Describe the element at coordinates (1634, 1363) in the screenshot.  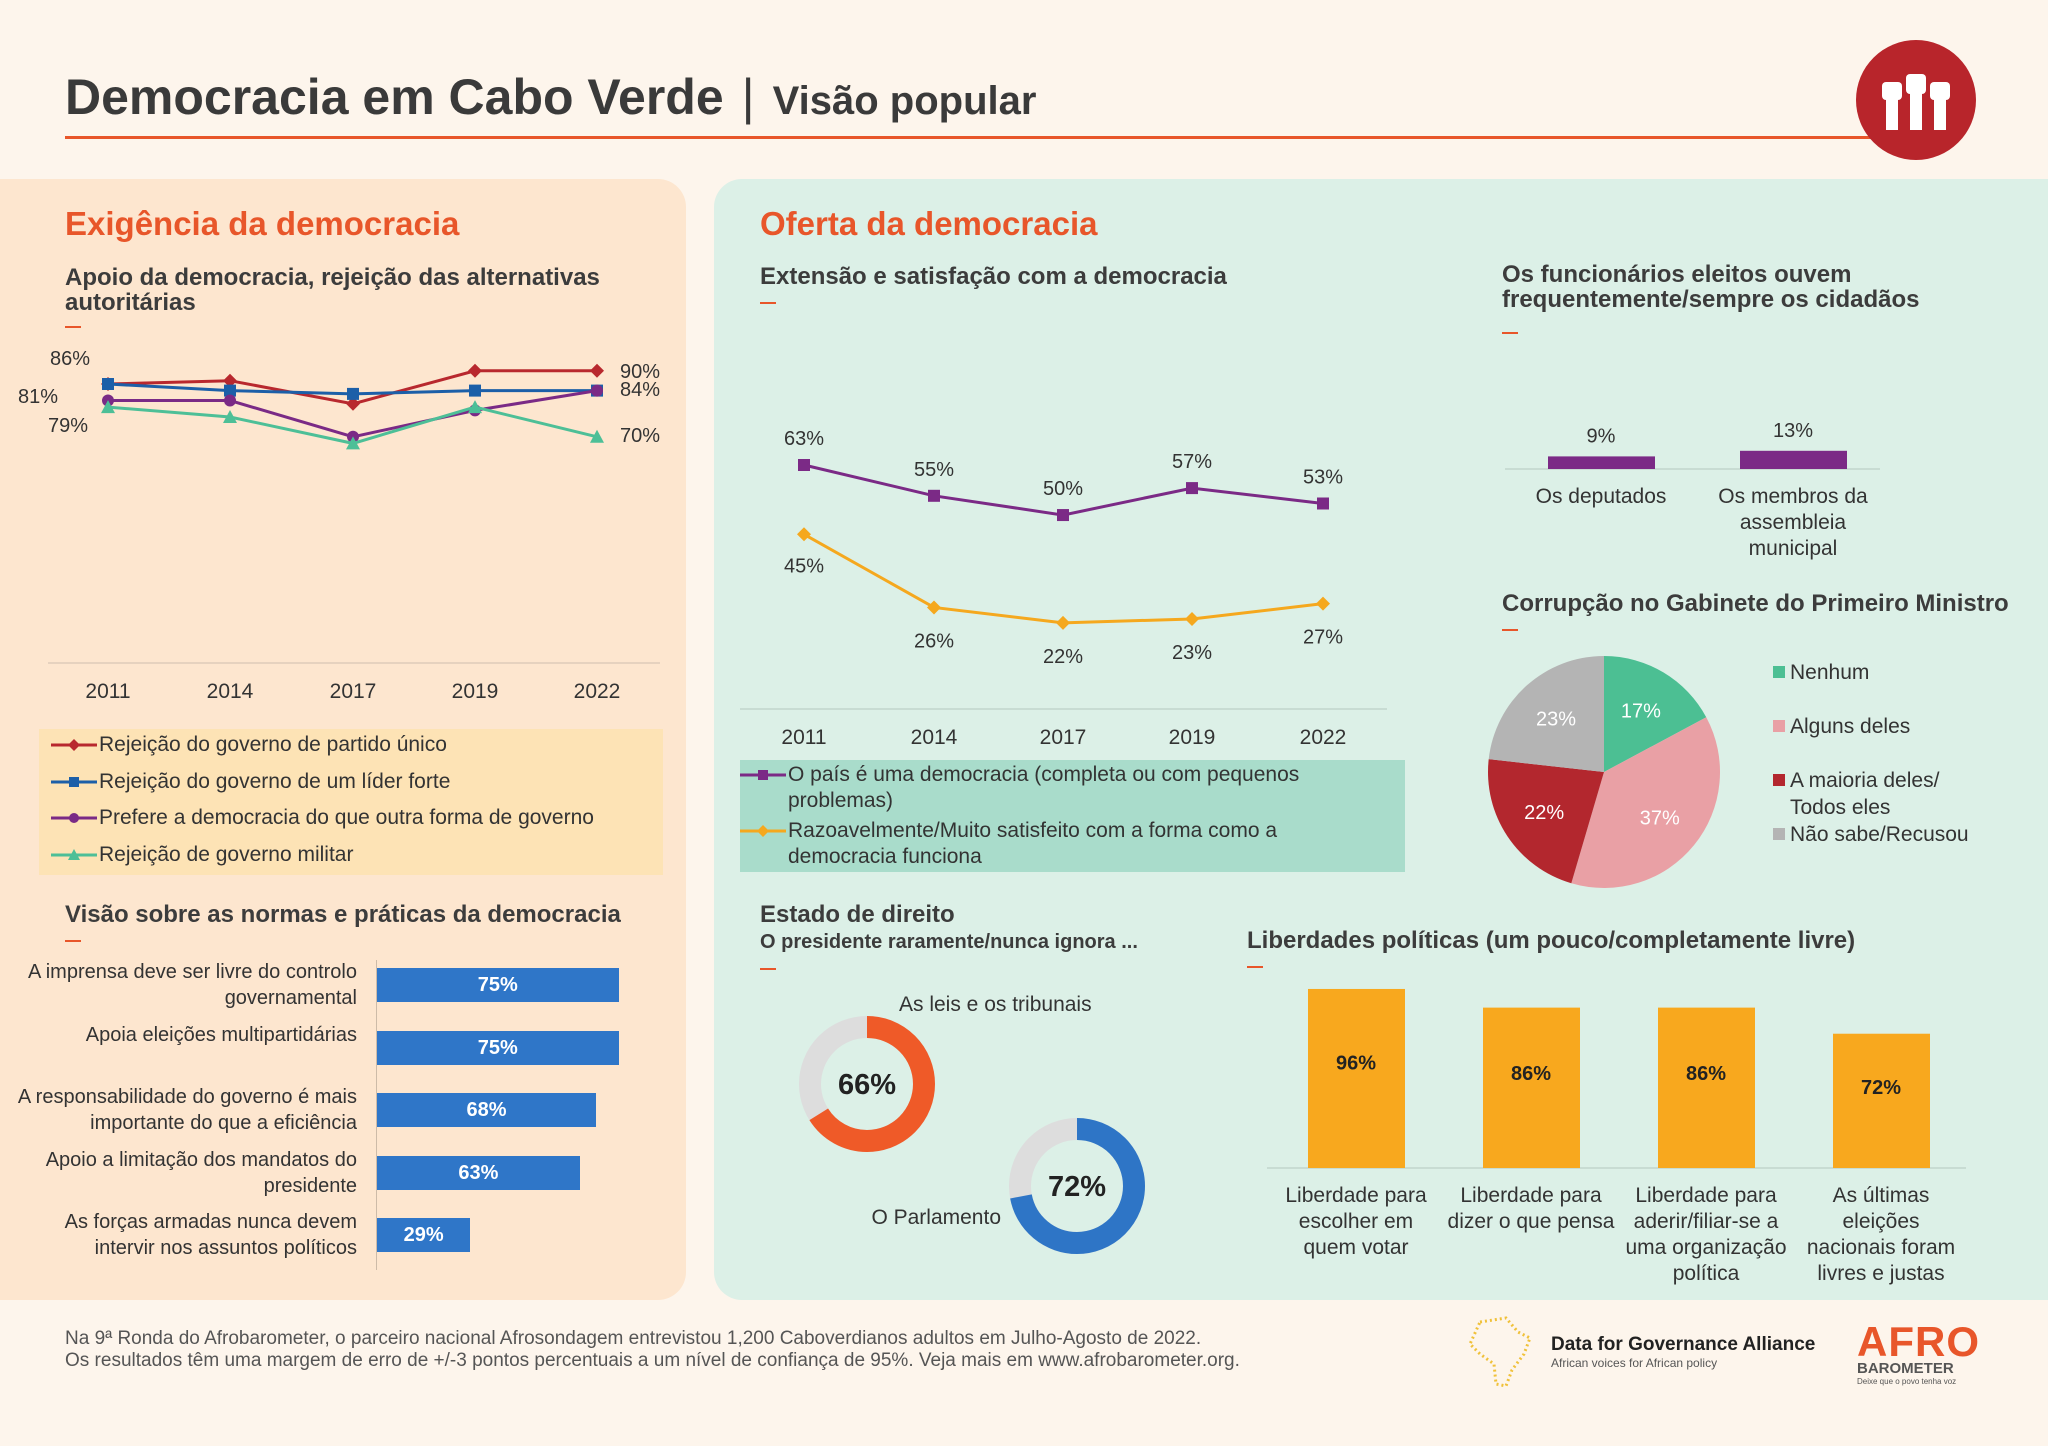
I see `partner-tagline: African voices for African policy` at that location.